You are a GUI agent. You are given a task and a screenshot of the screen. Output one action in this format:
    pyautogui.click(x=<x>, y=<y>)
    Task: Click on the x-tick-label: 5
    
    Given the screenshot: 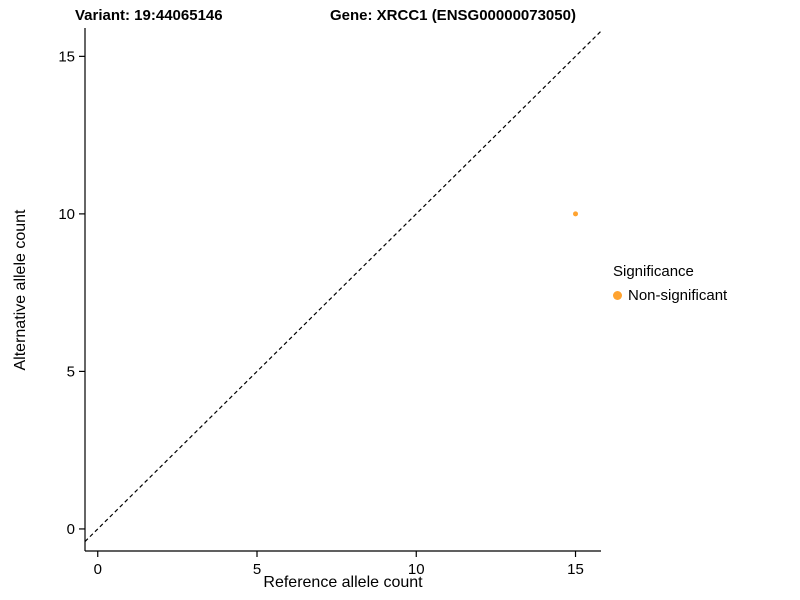 What is the action you would take?
    pyautogui.click(x=257, y=569)
    